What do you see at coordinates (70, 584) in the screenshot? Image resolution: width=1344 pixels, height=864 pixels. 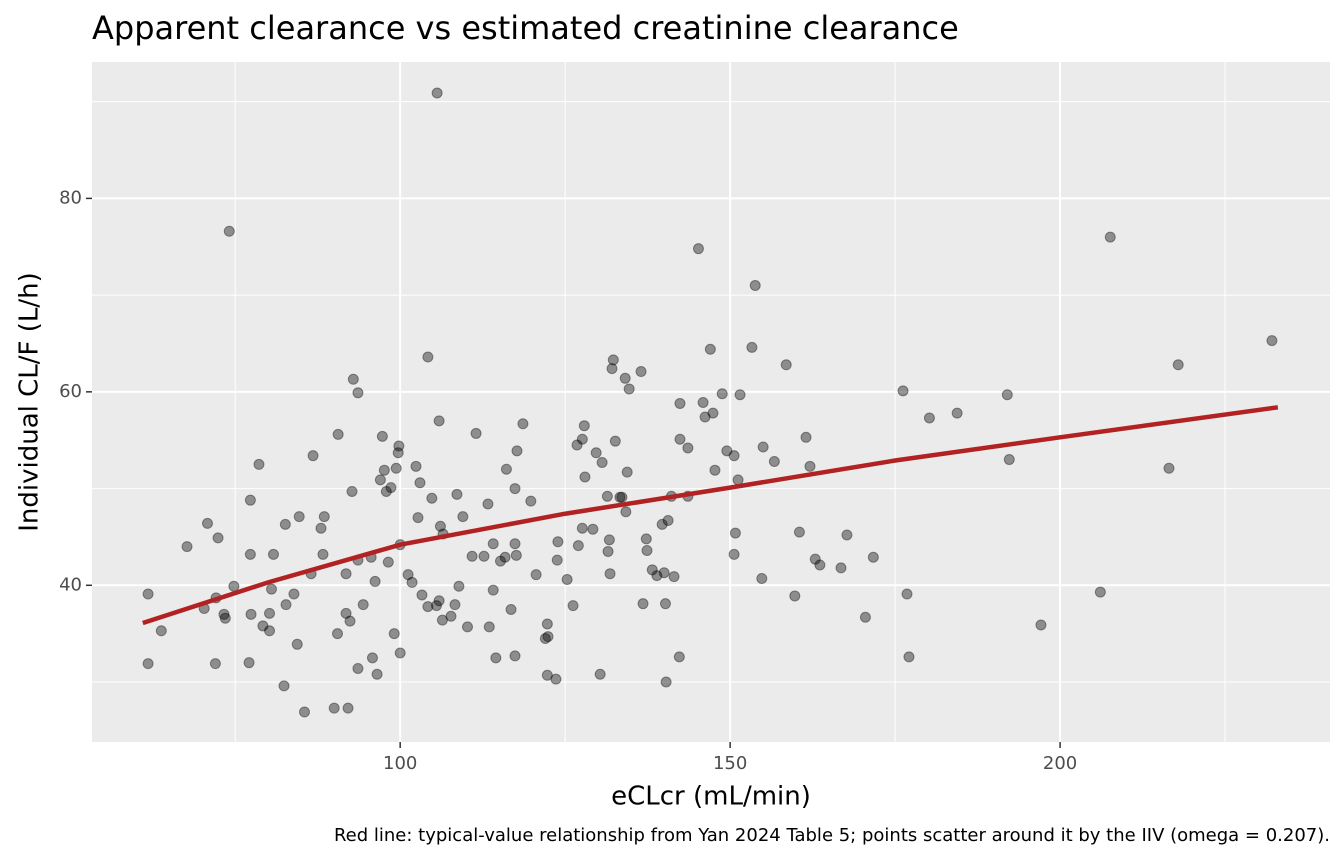 I see `y-tick-label: 40` at bounding box center [70, 584].